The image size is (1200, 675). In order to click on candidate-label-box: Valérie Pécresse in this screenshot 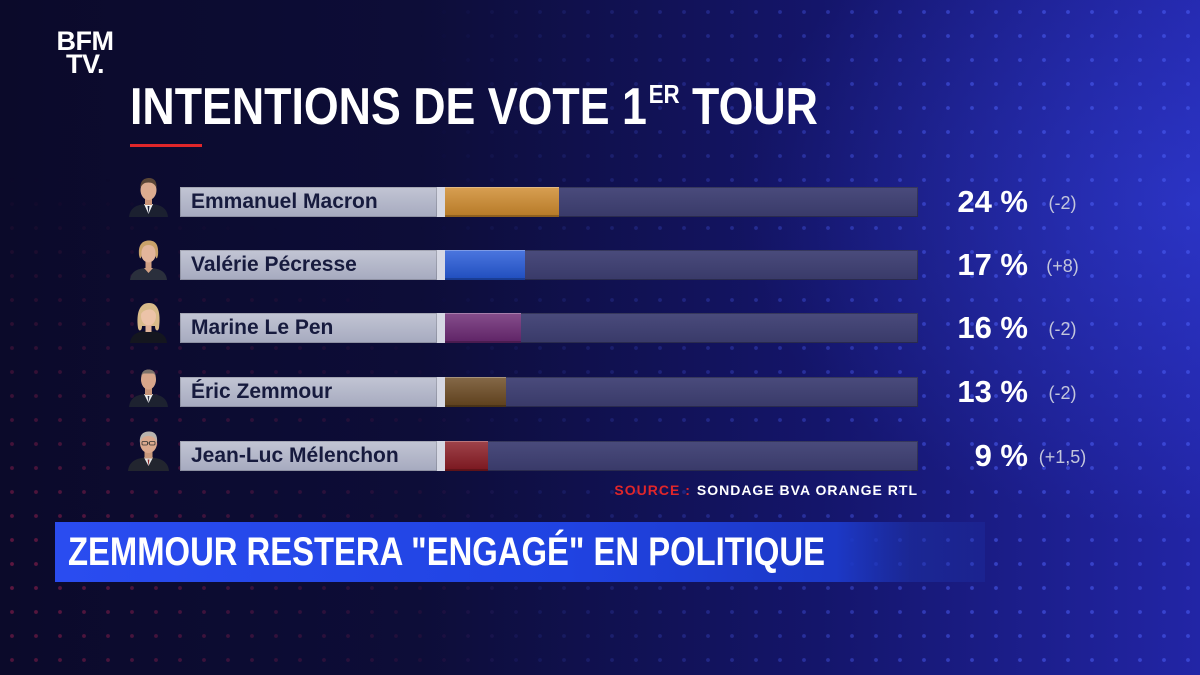, I will do `click(308, 265)`.